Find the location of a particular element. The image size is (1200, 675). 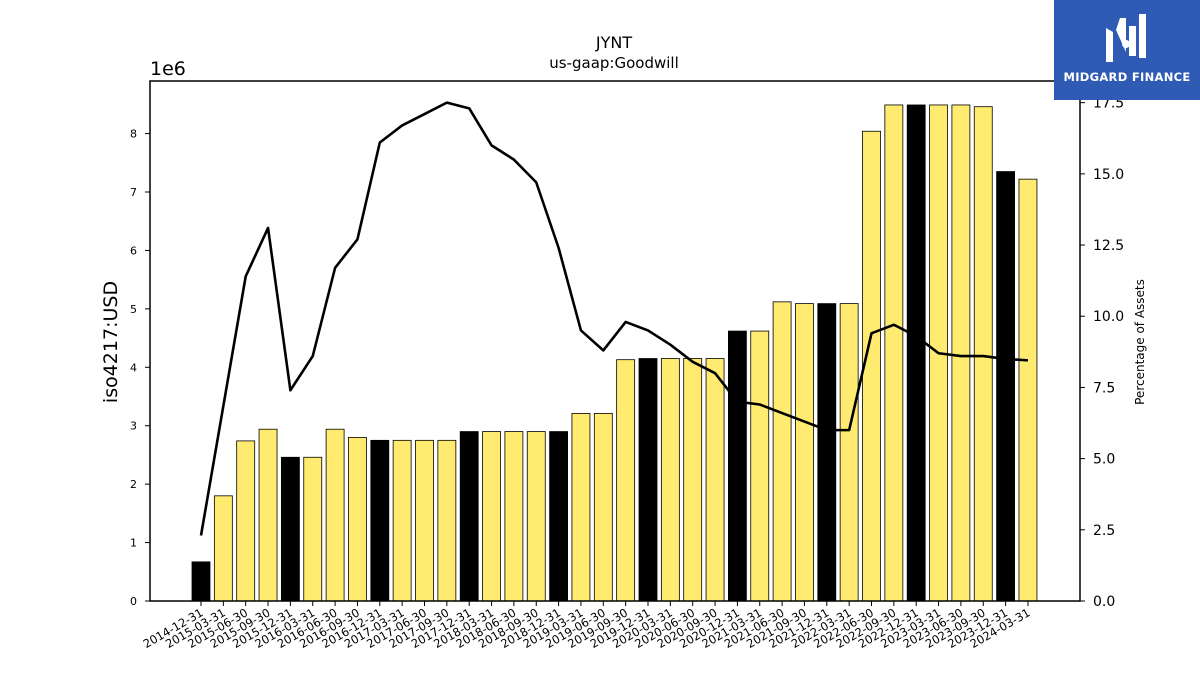

y-tick-label: 5 is located at coordinates (133, 309).